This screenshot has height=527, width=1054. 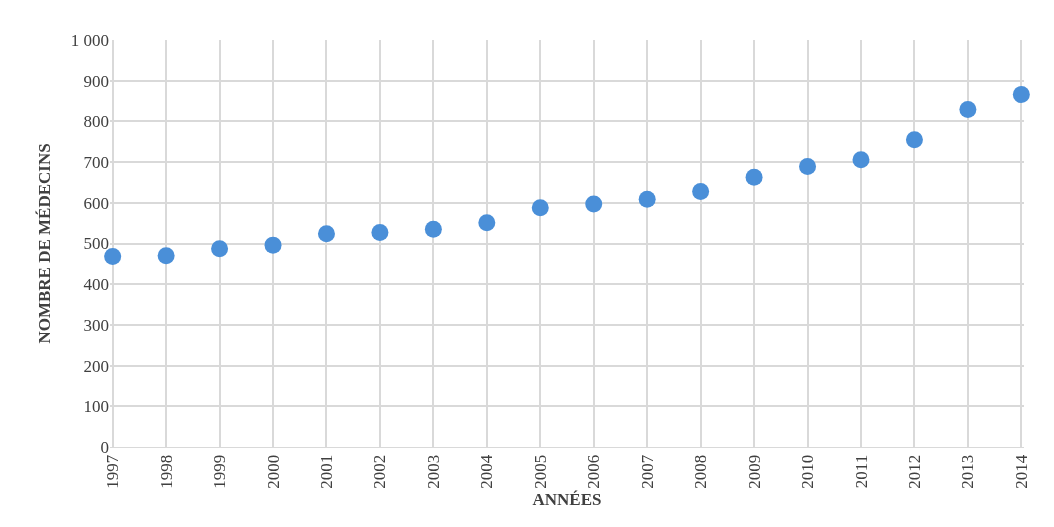 What do you see at coordinates (567, 500) in the screenshot?
I see `x-axis-title: ANNÉES` at bounding box center [567, 500].